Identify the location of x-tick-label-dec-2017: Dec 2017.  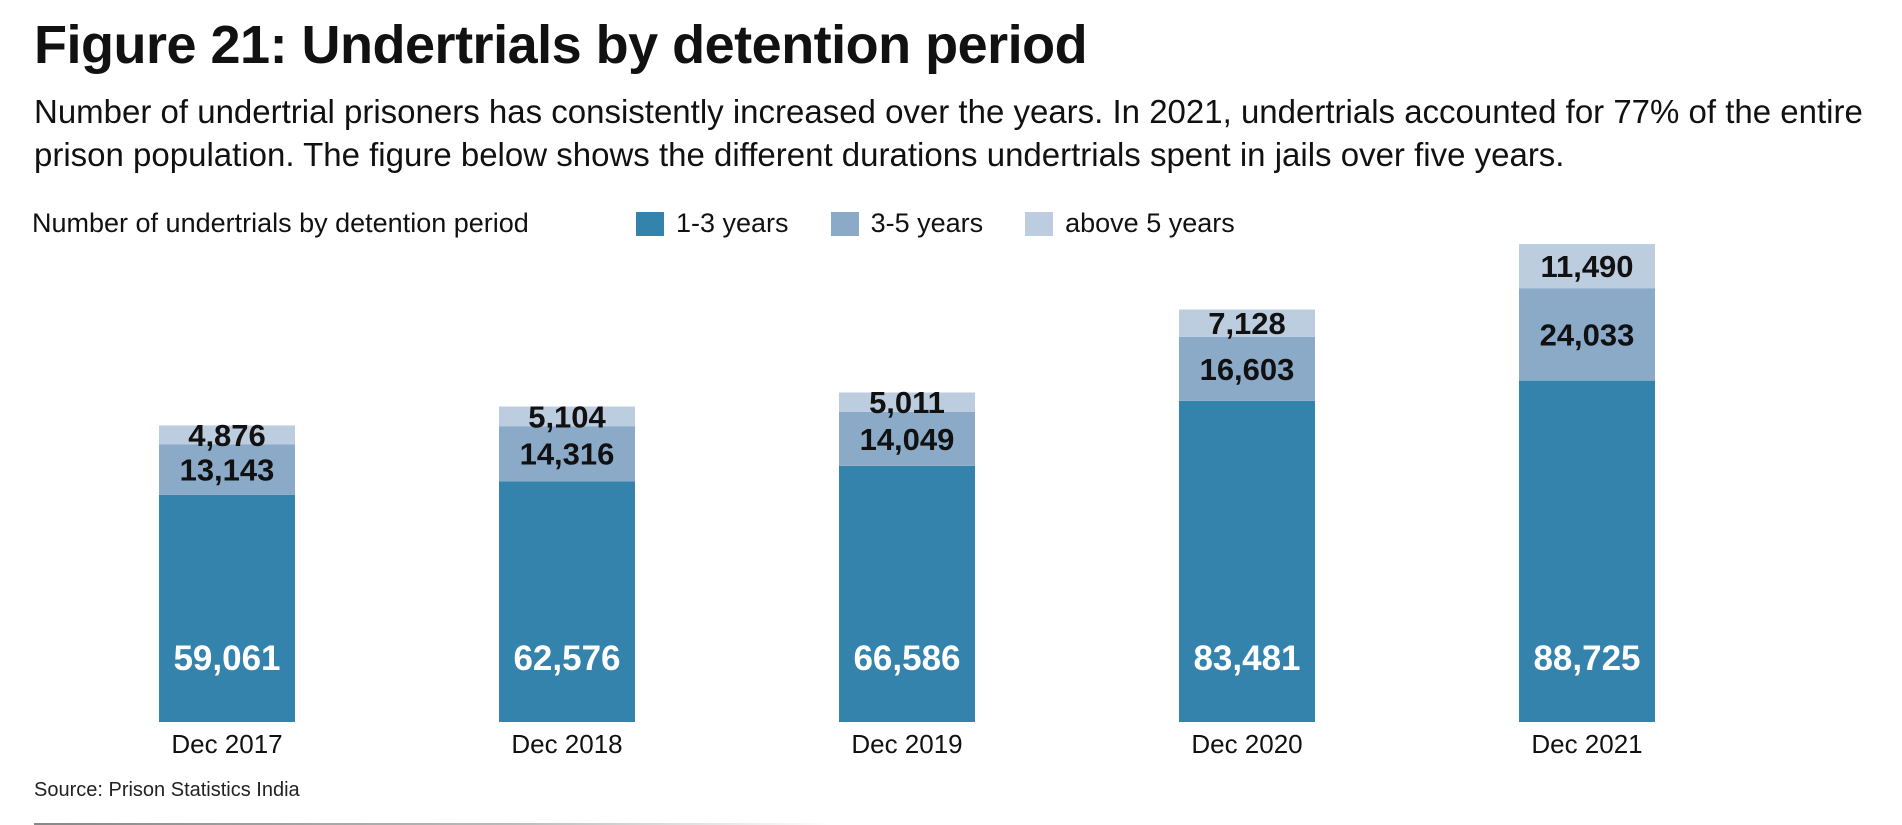
(226, 744).